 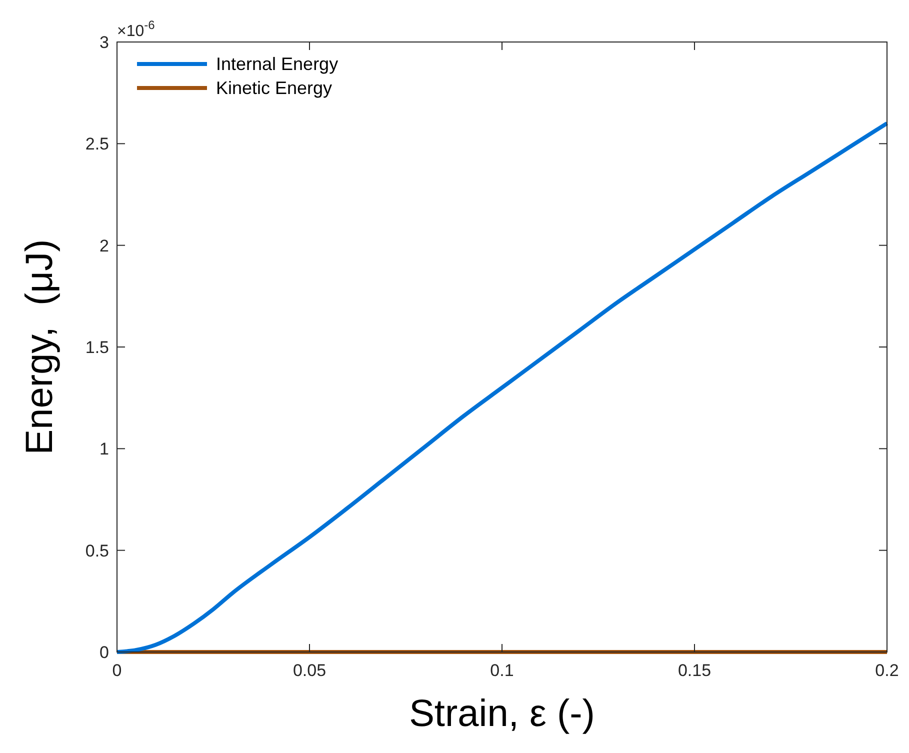 I want to click on legend-label: Internal Energy, so click(x=277, y=64).